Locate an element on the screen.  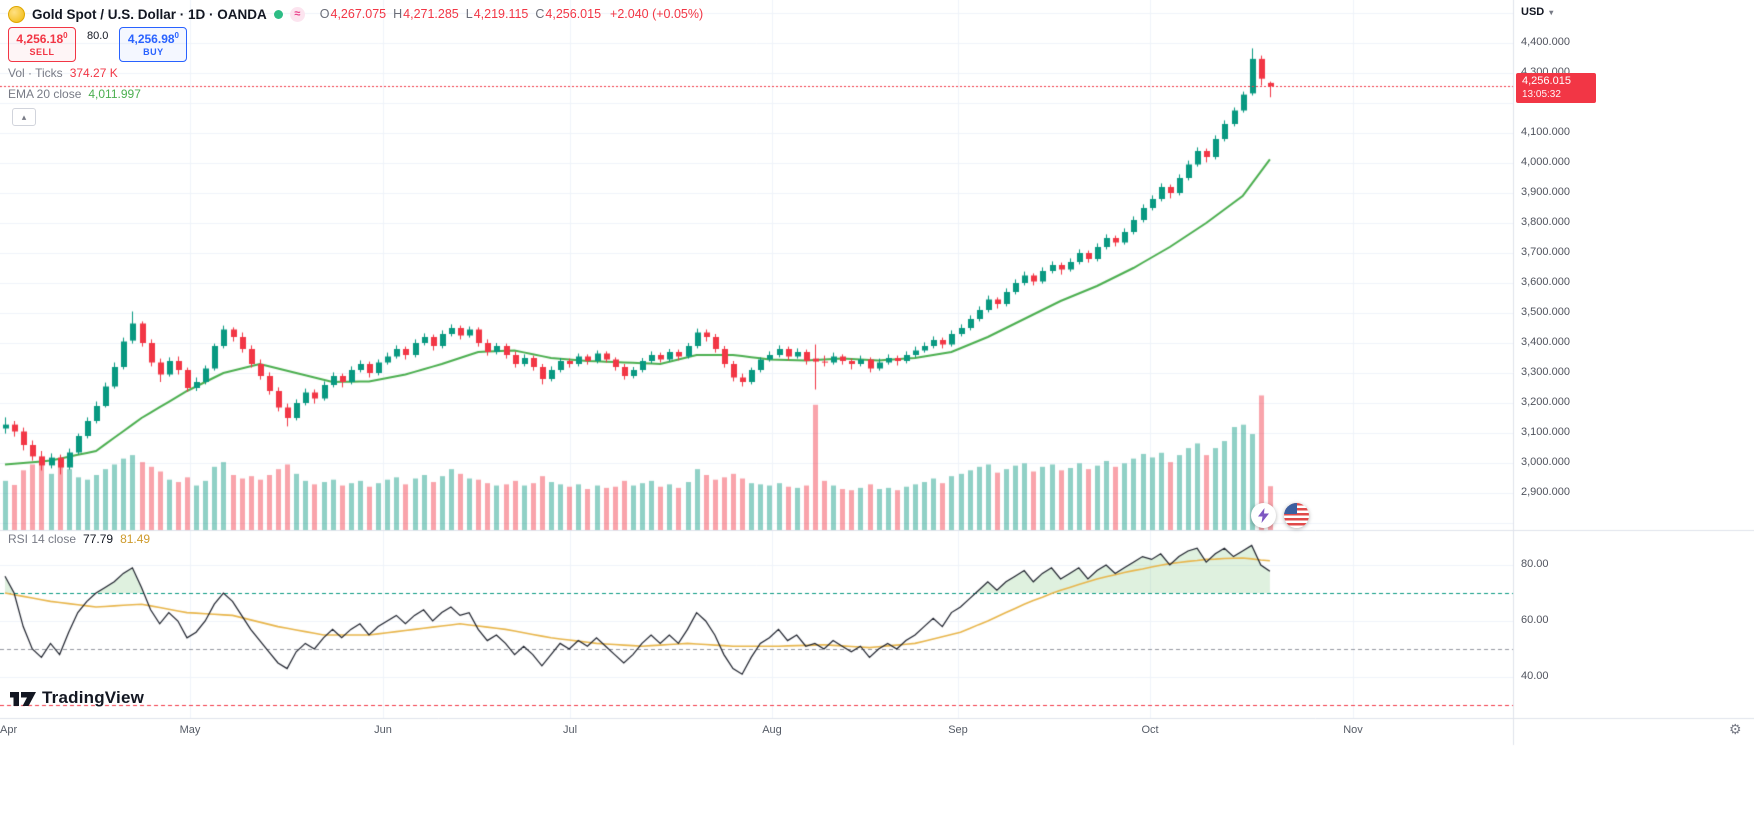
rsi-axis-label: 80.00 is located at coordinates (1535, 564).